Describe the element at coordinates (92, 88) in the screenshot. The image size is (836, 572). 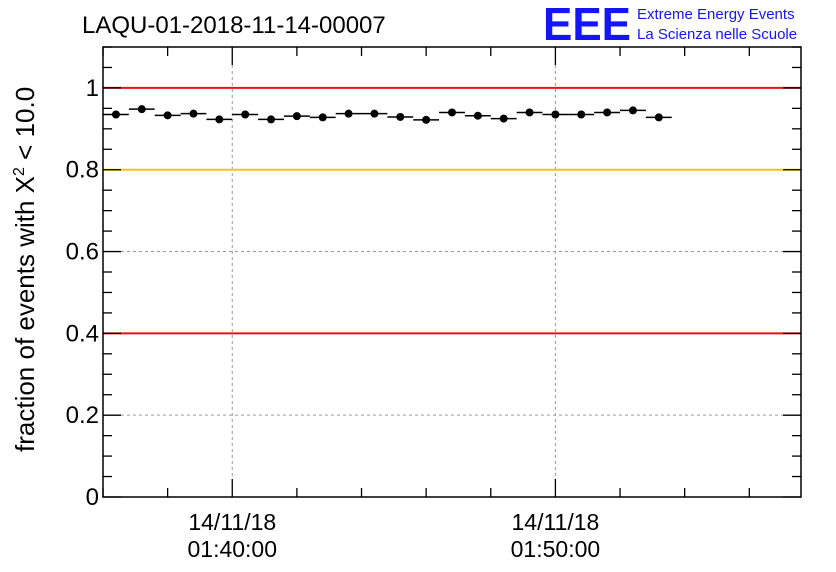
I see `y-tick-label: 1` at that location.